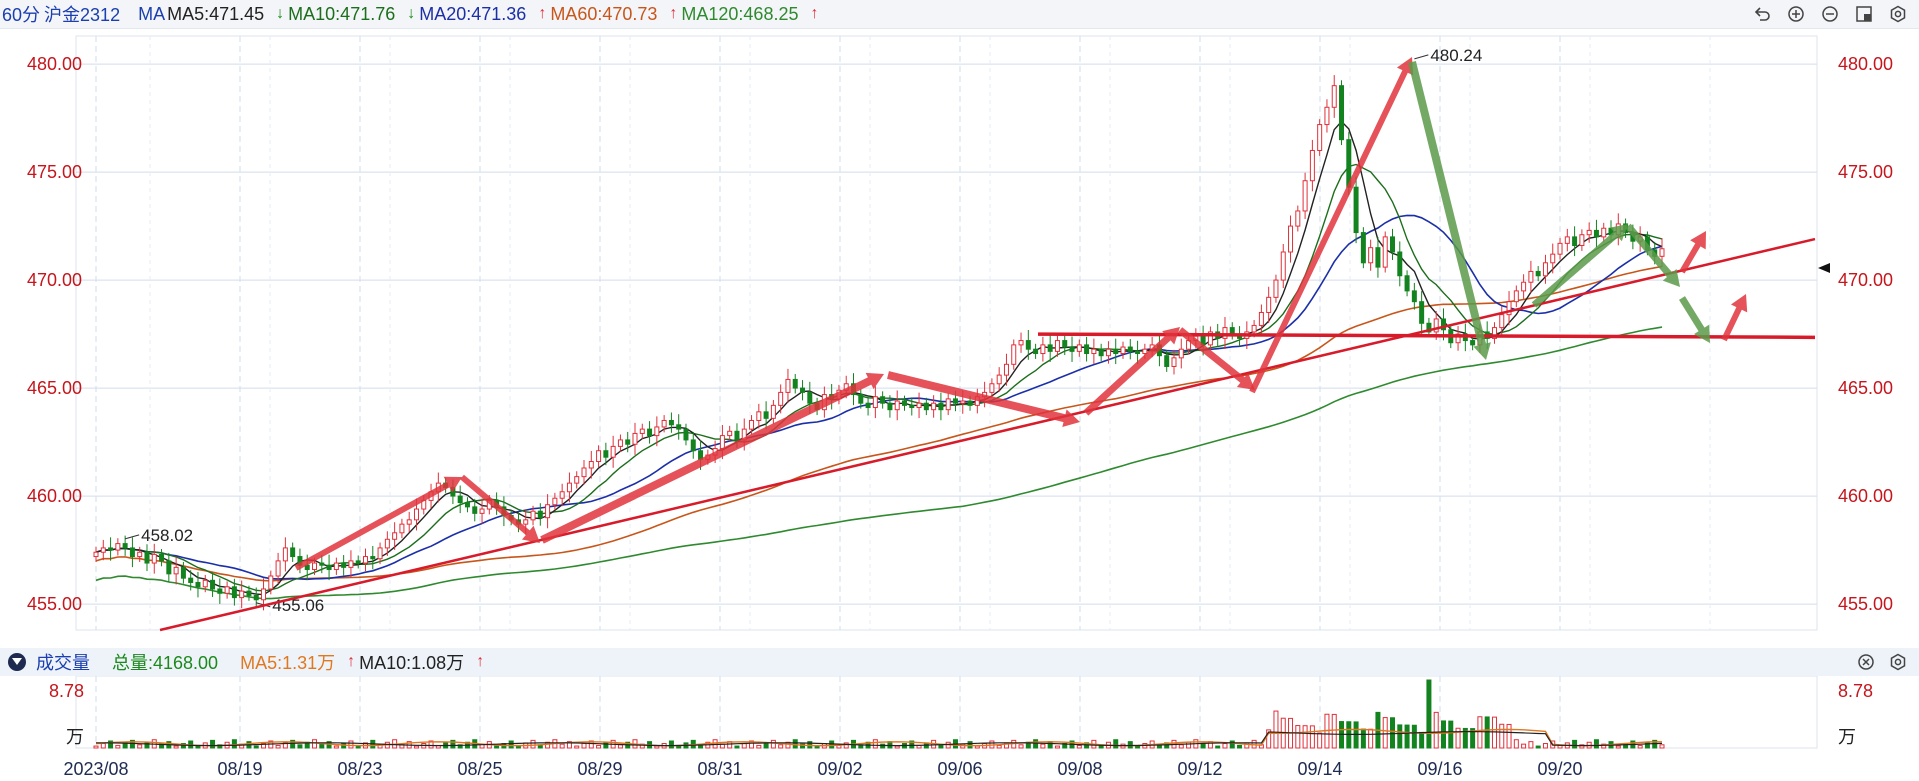 The image size is (1919, 781). I want to click on x-tick-label: 08/19, so click(239, 769).